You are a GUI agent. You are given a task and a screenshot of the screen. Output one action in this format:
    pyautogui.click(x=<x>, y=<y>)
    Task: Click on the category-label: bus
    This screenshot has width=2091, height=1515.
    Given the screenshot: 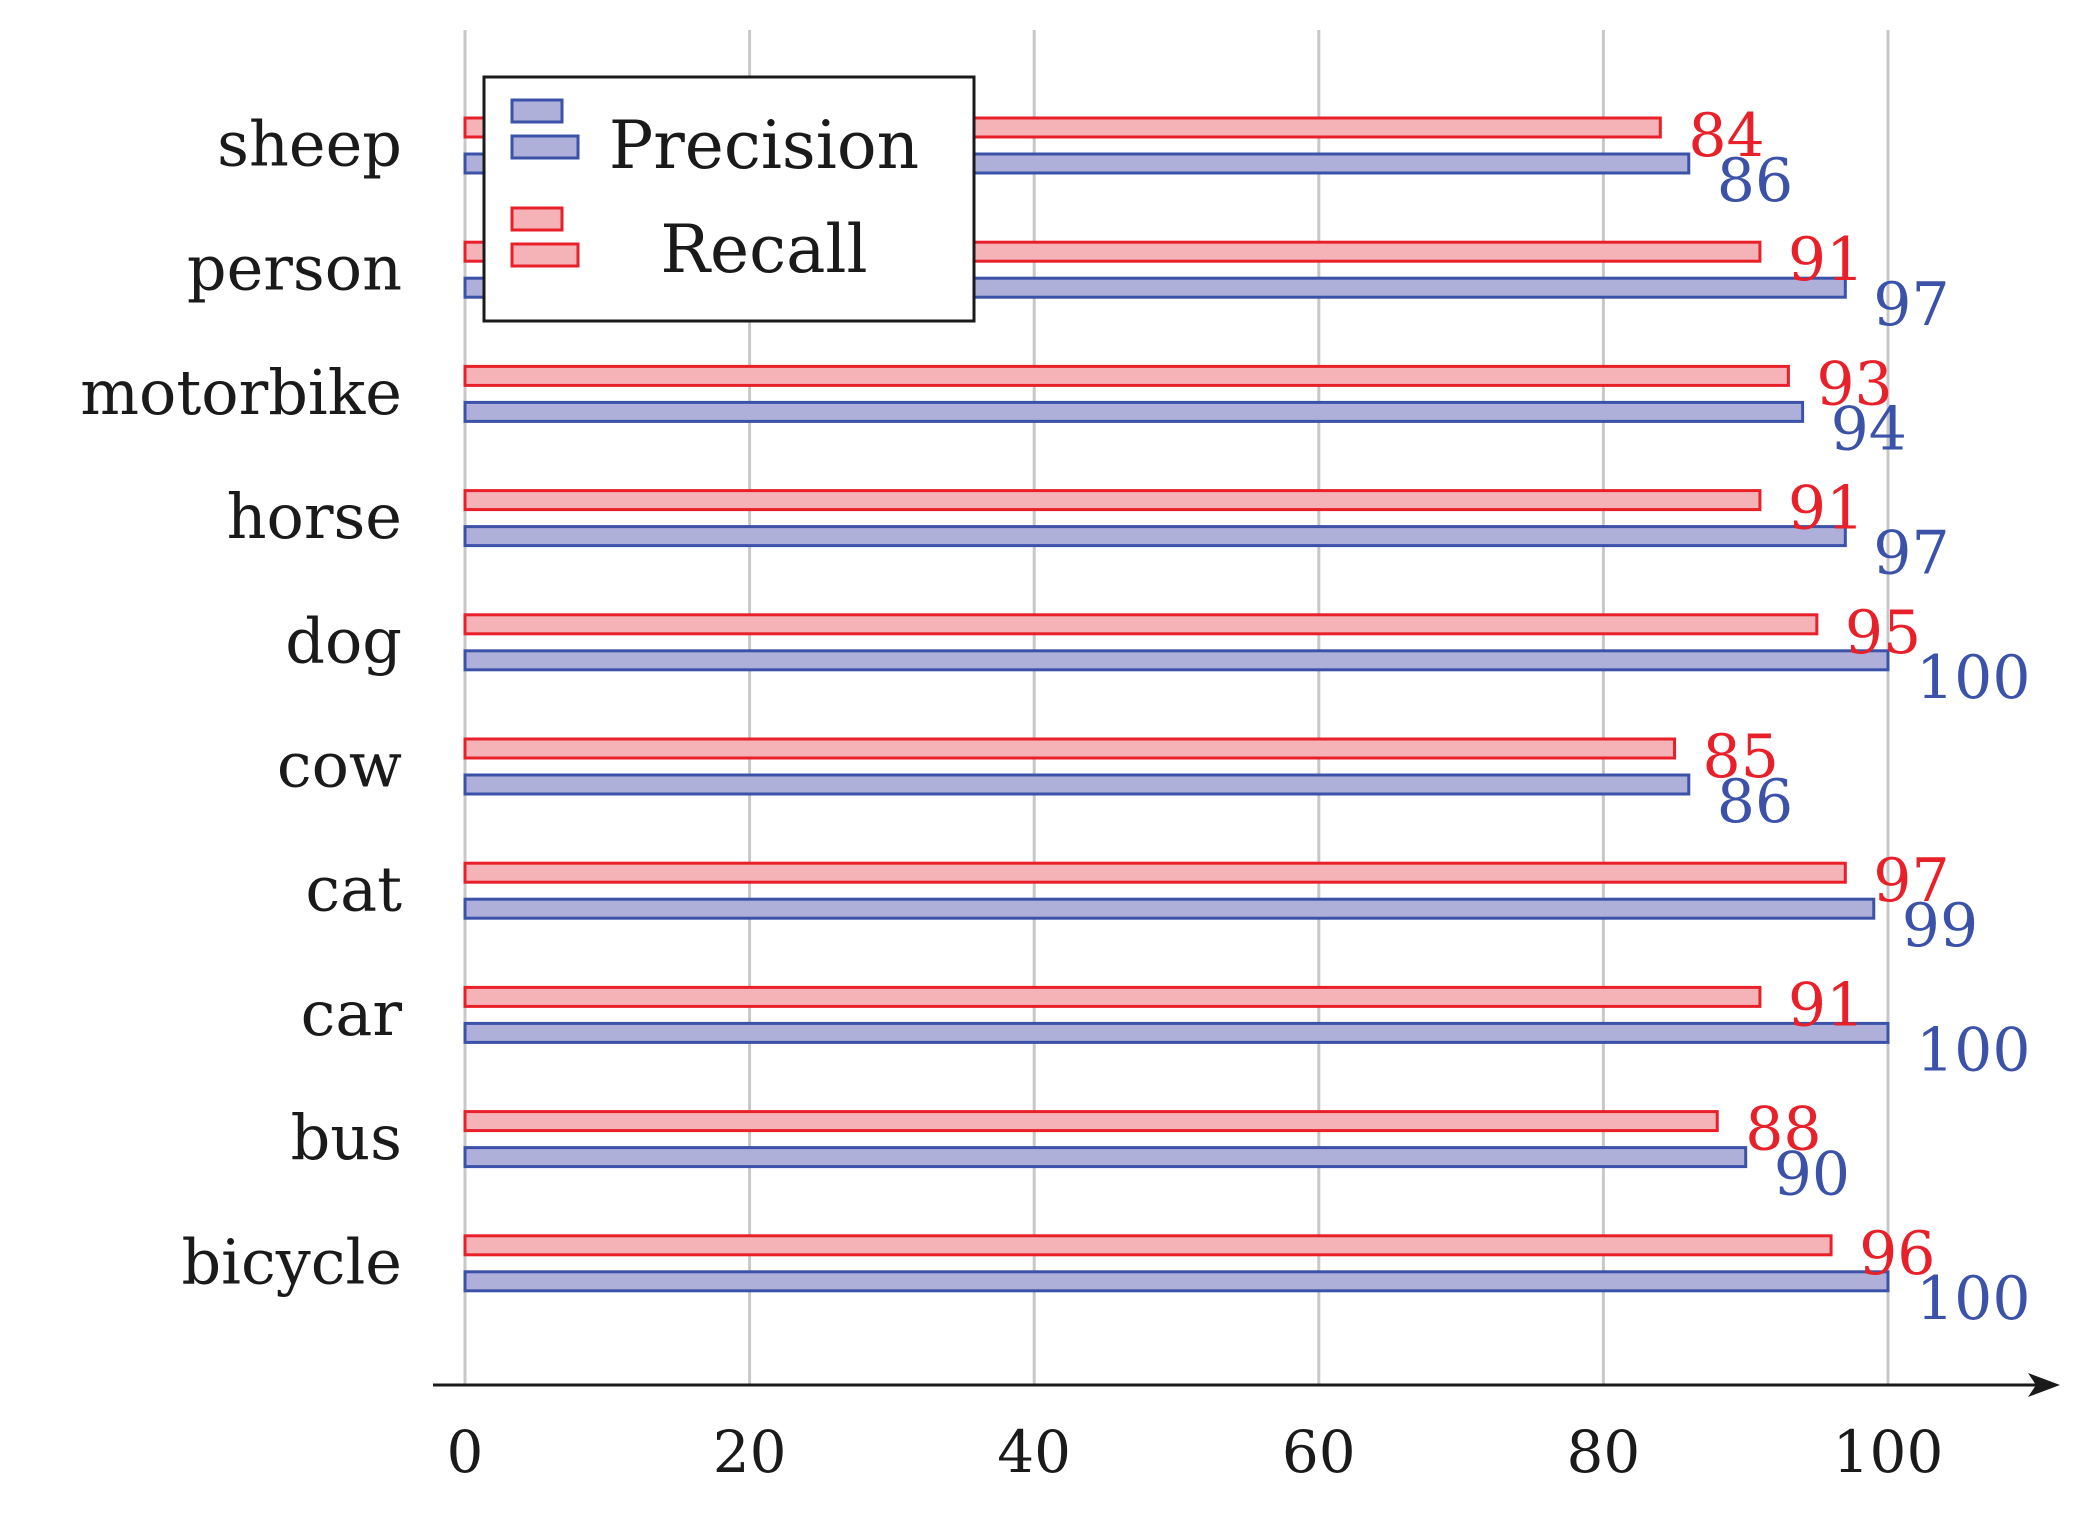 What is the action you would take?
    pyautogui.click(x=346, y=1137)
    